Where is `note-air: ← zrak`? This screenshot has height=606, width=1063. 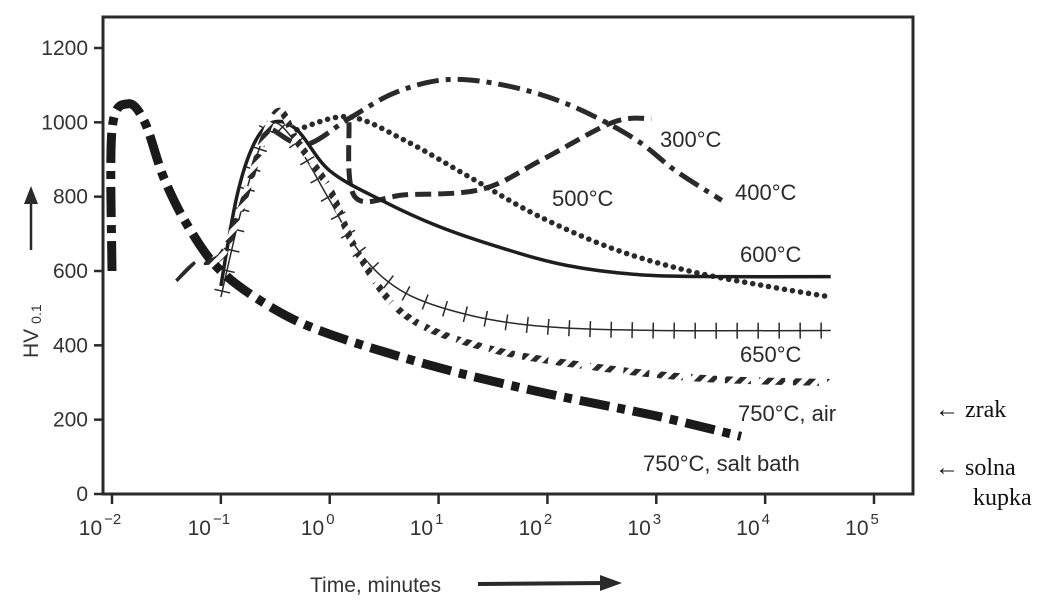
note-air: ← zrak is located at coordinates (970, 410).